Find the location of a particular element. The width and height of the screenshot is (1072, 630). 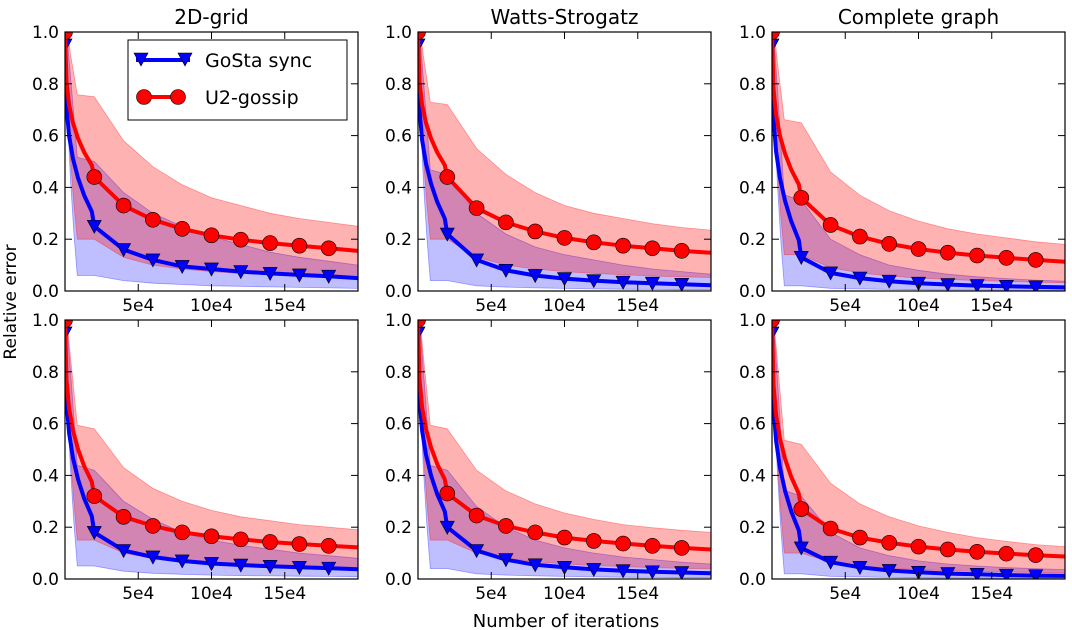

legend-label-u2: U2-gossip is located at coordinates (252, 98).